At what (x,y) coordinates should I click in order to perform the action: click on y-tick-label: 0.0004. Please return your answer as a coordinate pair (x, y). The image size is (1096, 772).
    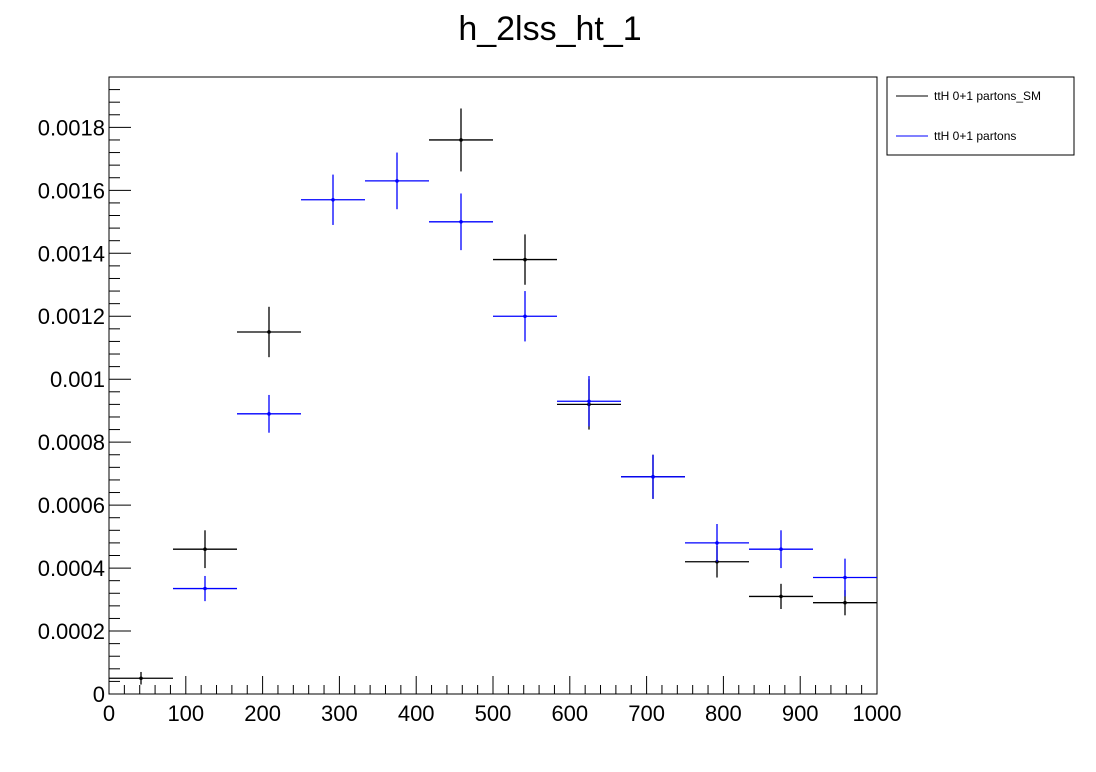
    Looking at the image, I should click on (71, 568).